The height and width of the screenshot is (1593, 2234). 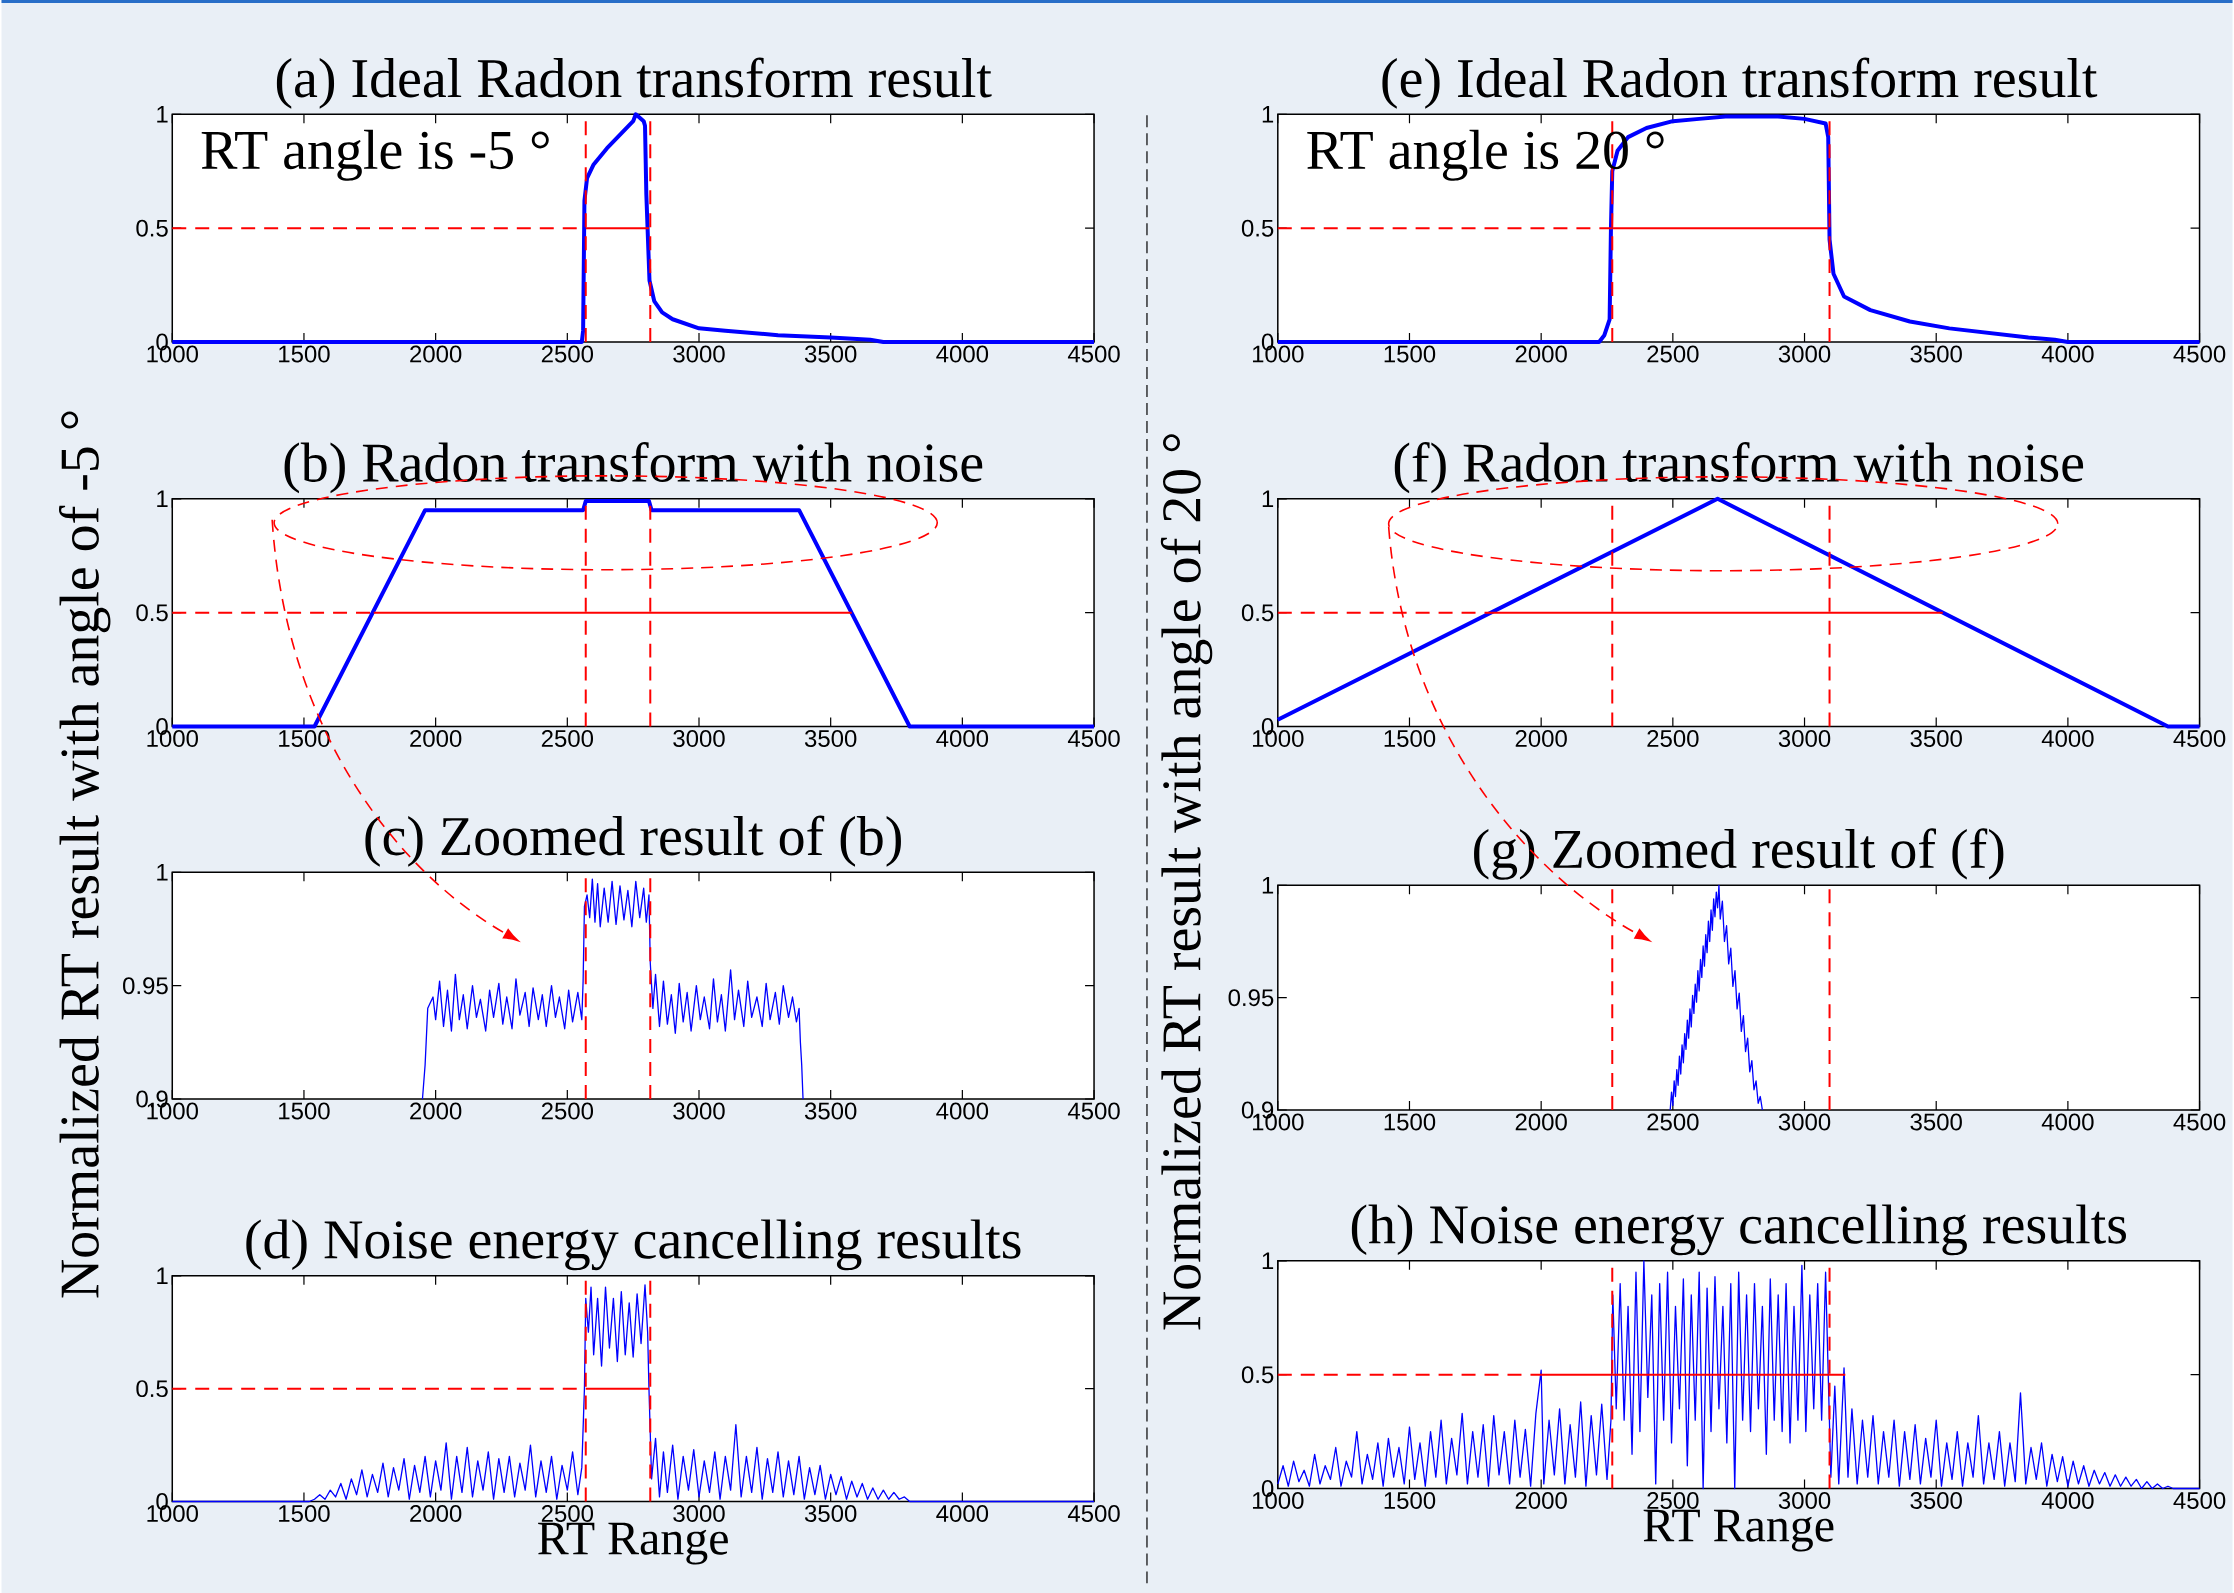 I want to click on chart-title: (a) Ideal Radon transform result, so click(x=634, y=83).